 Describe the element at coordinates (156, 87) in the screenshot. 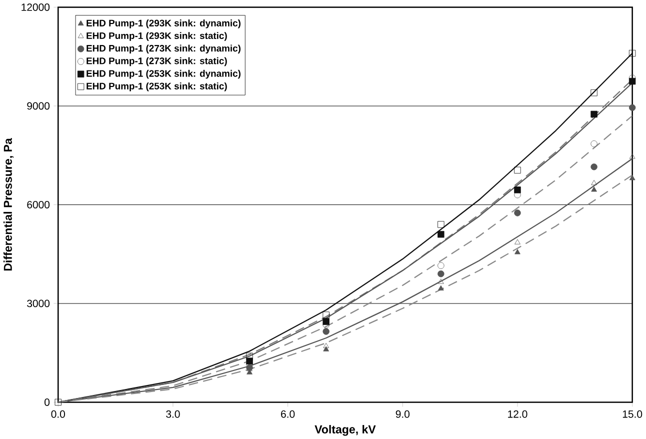

I see `legend-label: EHD Pump-1 (253K sink: static)` at that location.